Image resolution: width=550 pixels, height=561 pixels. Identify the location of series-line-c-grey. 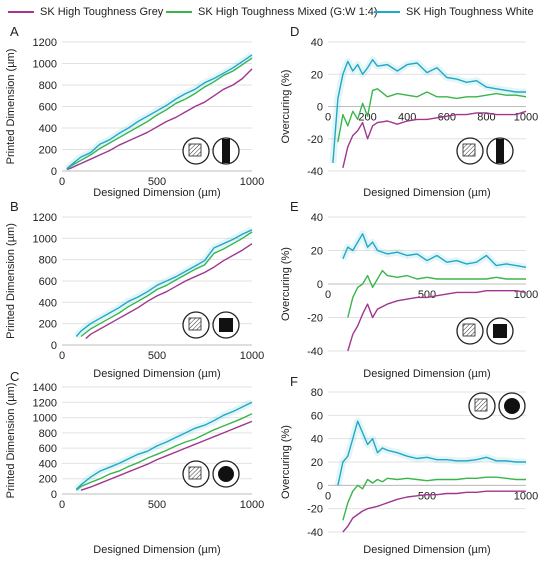
(166, 455).